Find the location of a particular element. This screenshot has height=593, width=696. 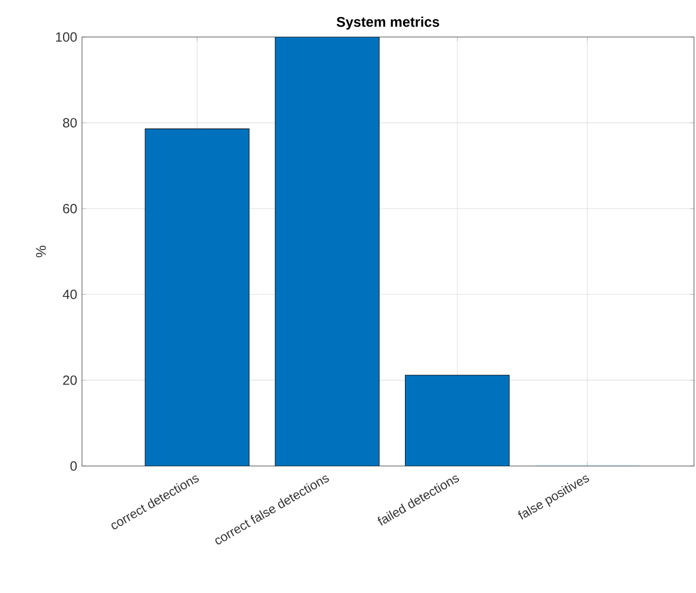

chart-title: System metrics is located at coordinates (388, 23).